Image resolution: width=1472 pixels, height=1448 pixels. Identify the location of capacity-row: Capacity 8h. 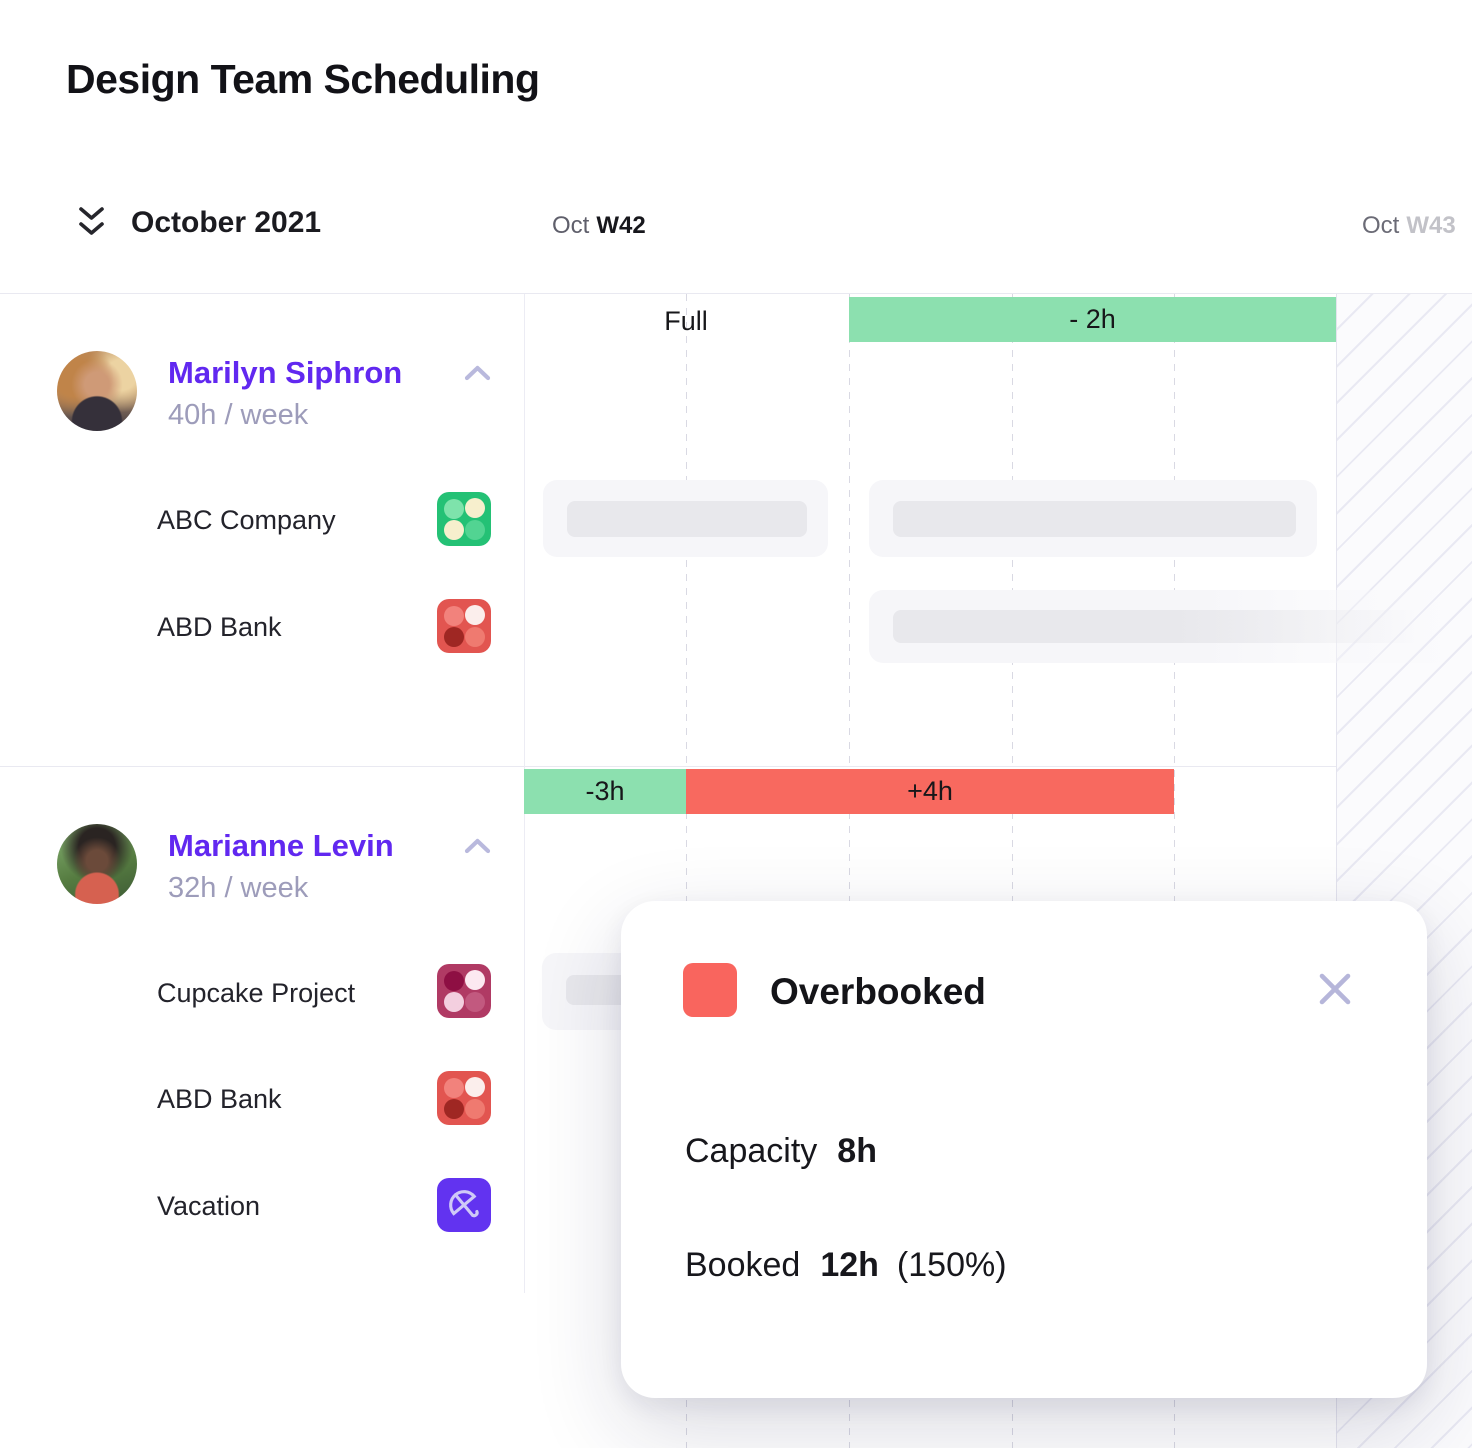
(781, 1151).